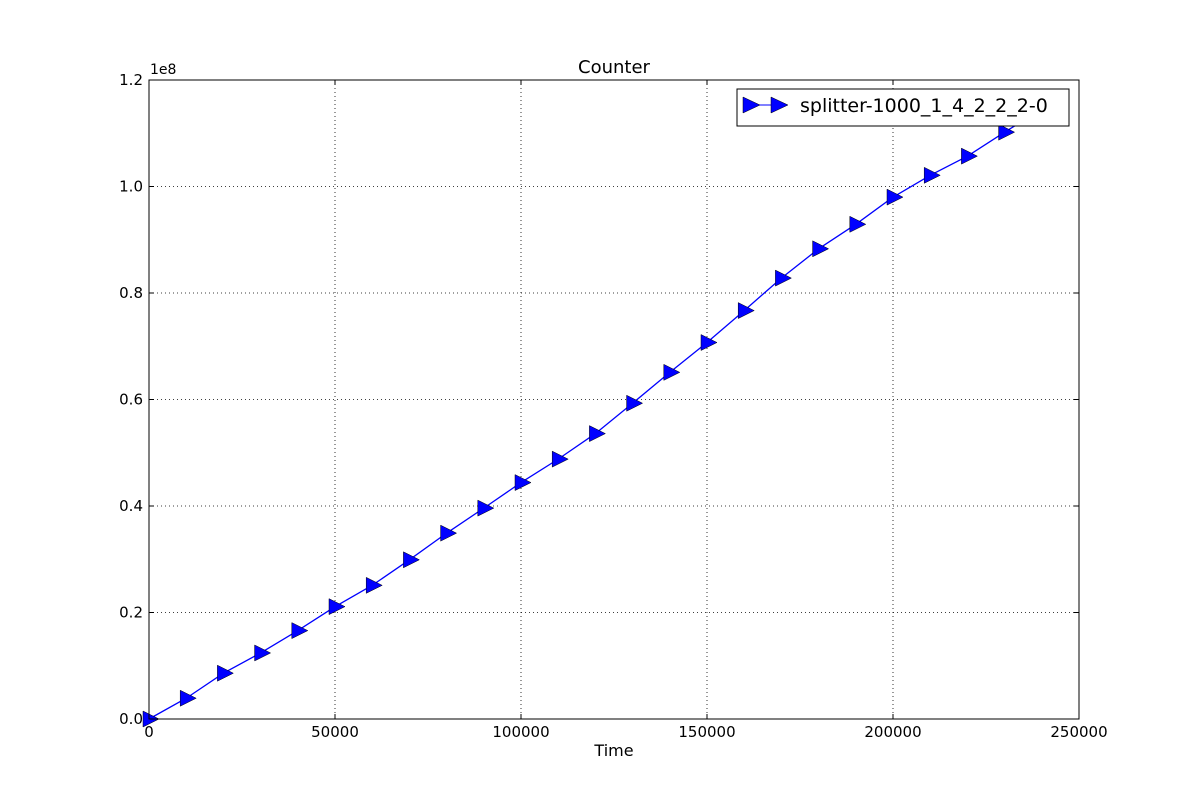 This screenshot has width=1200, height=800. I want to click on y-tick-label: 1.2, so click(131, 80).